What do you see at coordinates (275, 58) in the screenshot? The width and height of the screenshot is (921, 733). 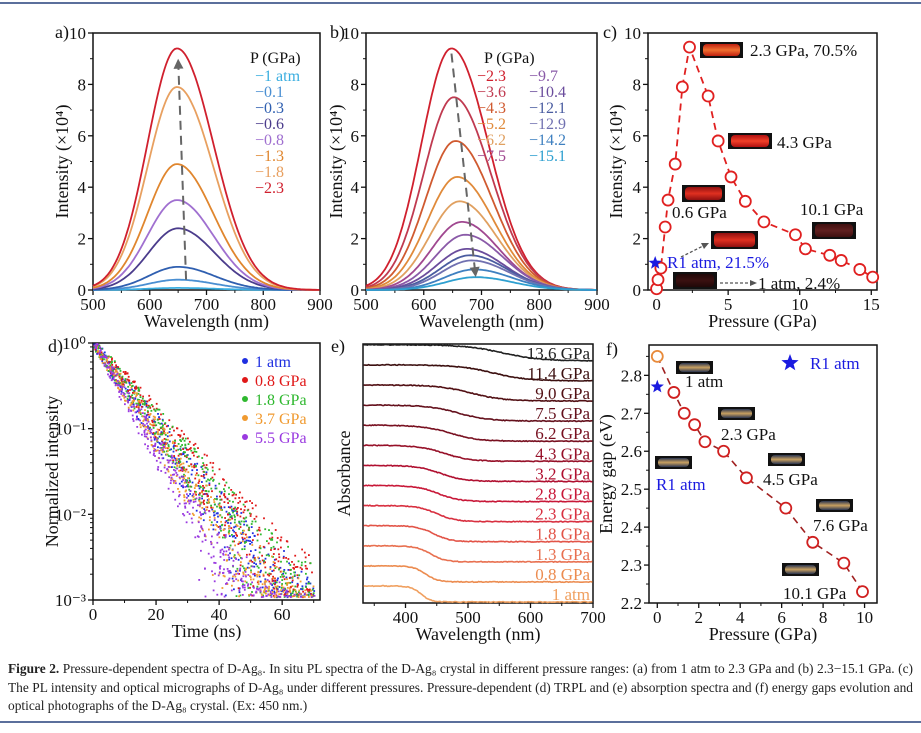 I see `legend-title: P (GPa)` at bounding box center [275, 58].